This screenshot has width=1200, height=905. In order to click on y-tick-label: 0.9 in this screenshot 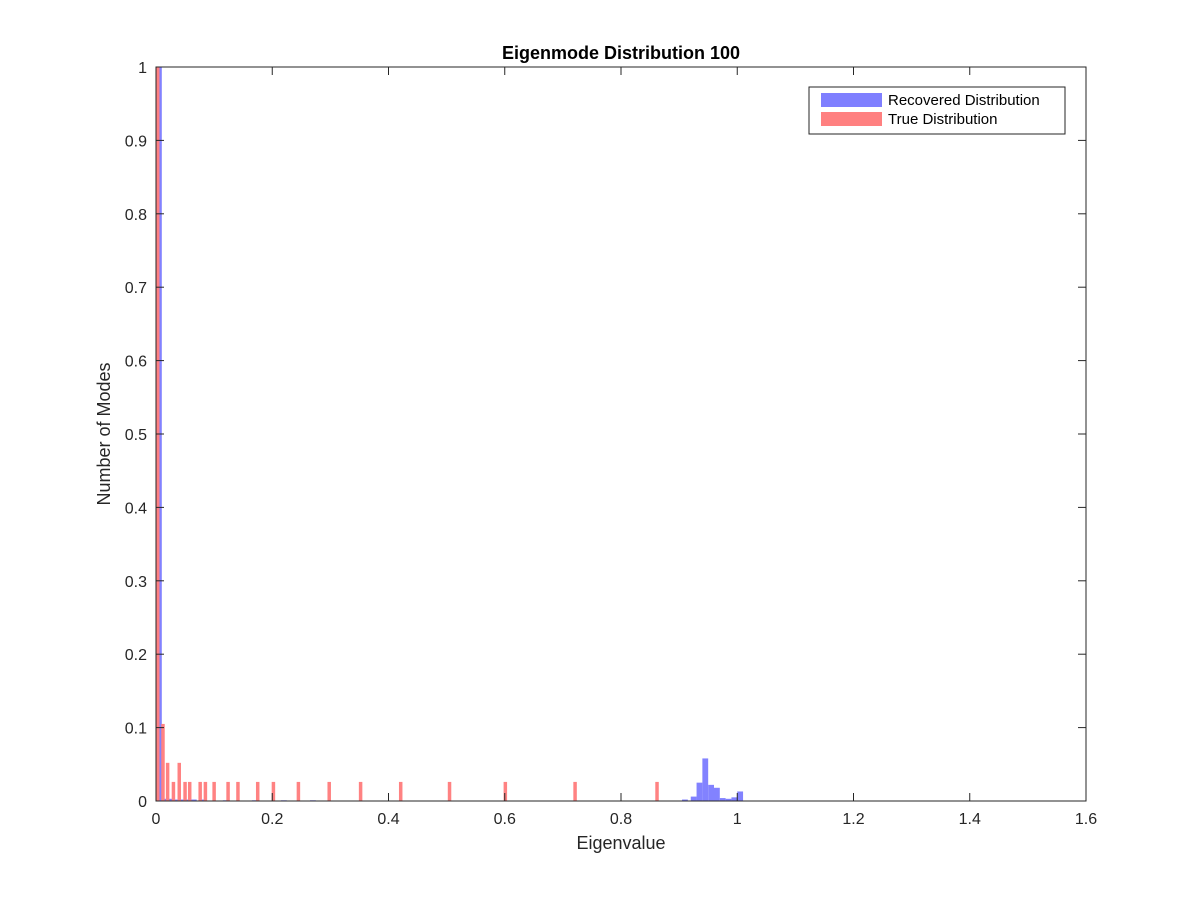, I will do `click(136, 141)`.